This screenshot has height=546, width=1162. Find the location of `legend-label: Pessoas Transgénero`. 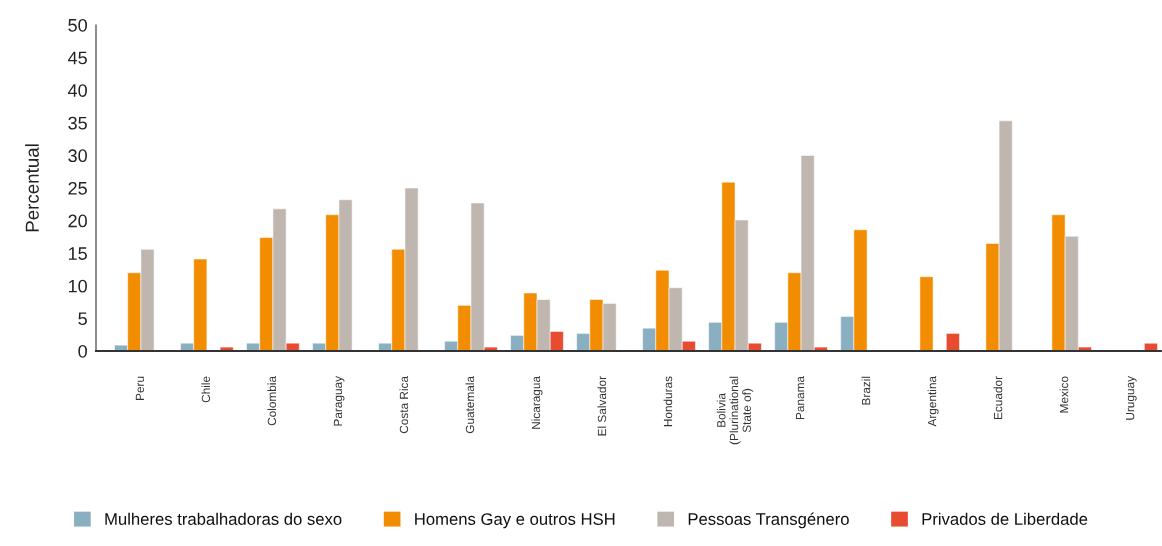

legend-label: Pessoas Transgénero is located at coordinates (768, 520).